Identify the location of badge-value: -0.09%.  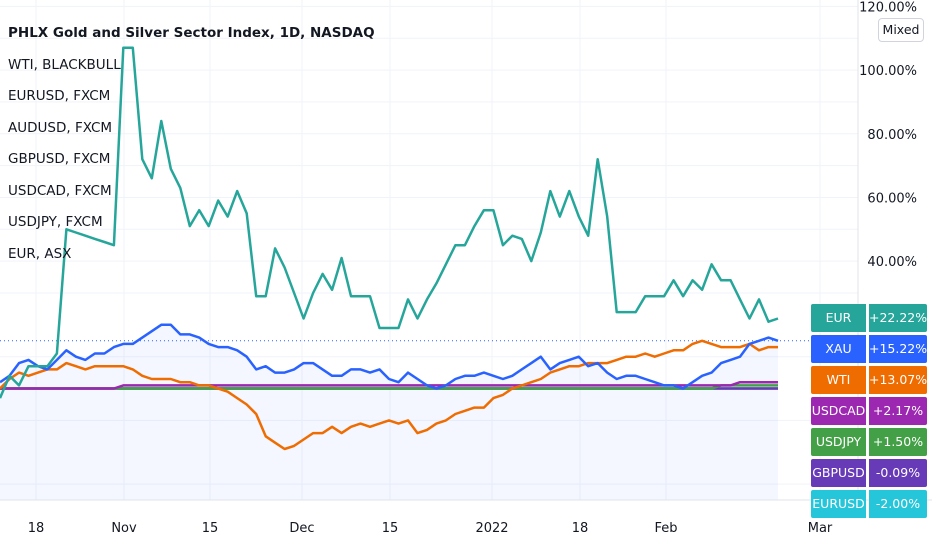
(898, 473).